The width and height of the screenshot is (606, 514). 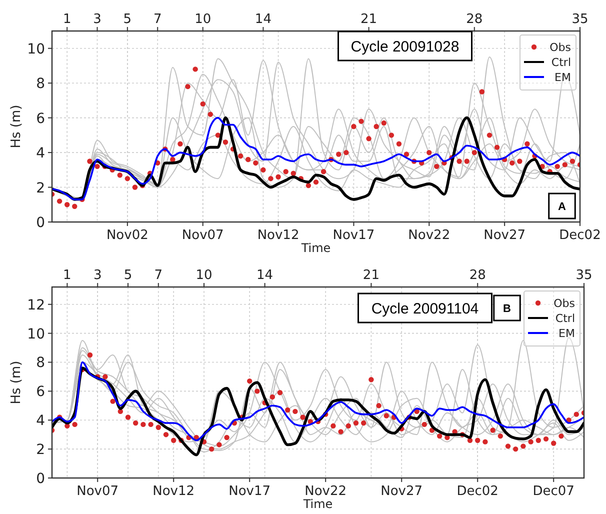 I want to click on y-tick-label: 12, so click(x=36, y=305).